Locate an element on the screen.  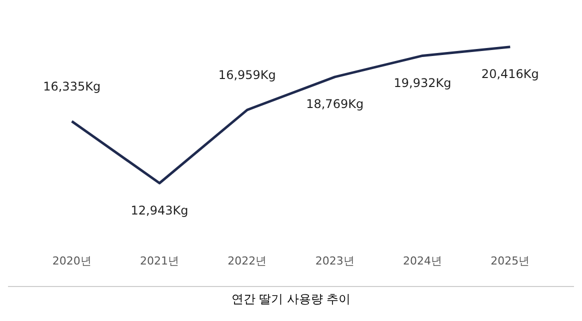
x-tick-label: 2024년 is located at coordinates (422, 261).